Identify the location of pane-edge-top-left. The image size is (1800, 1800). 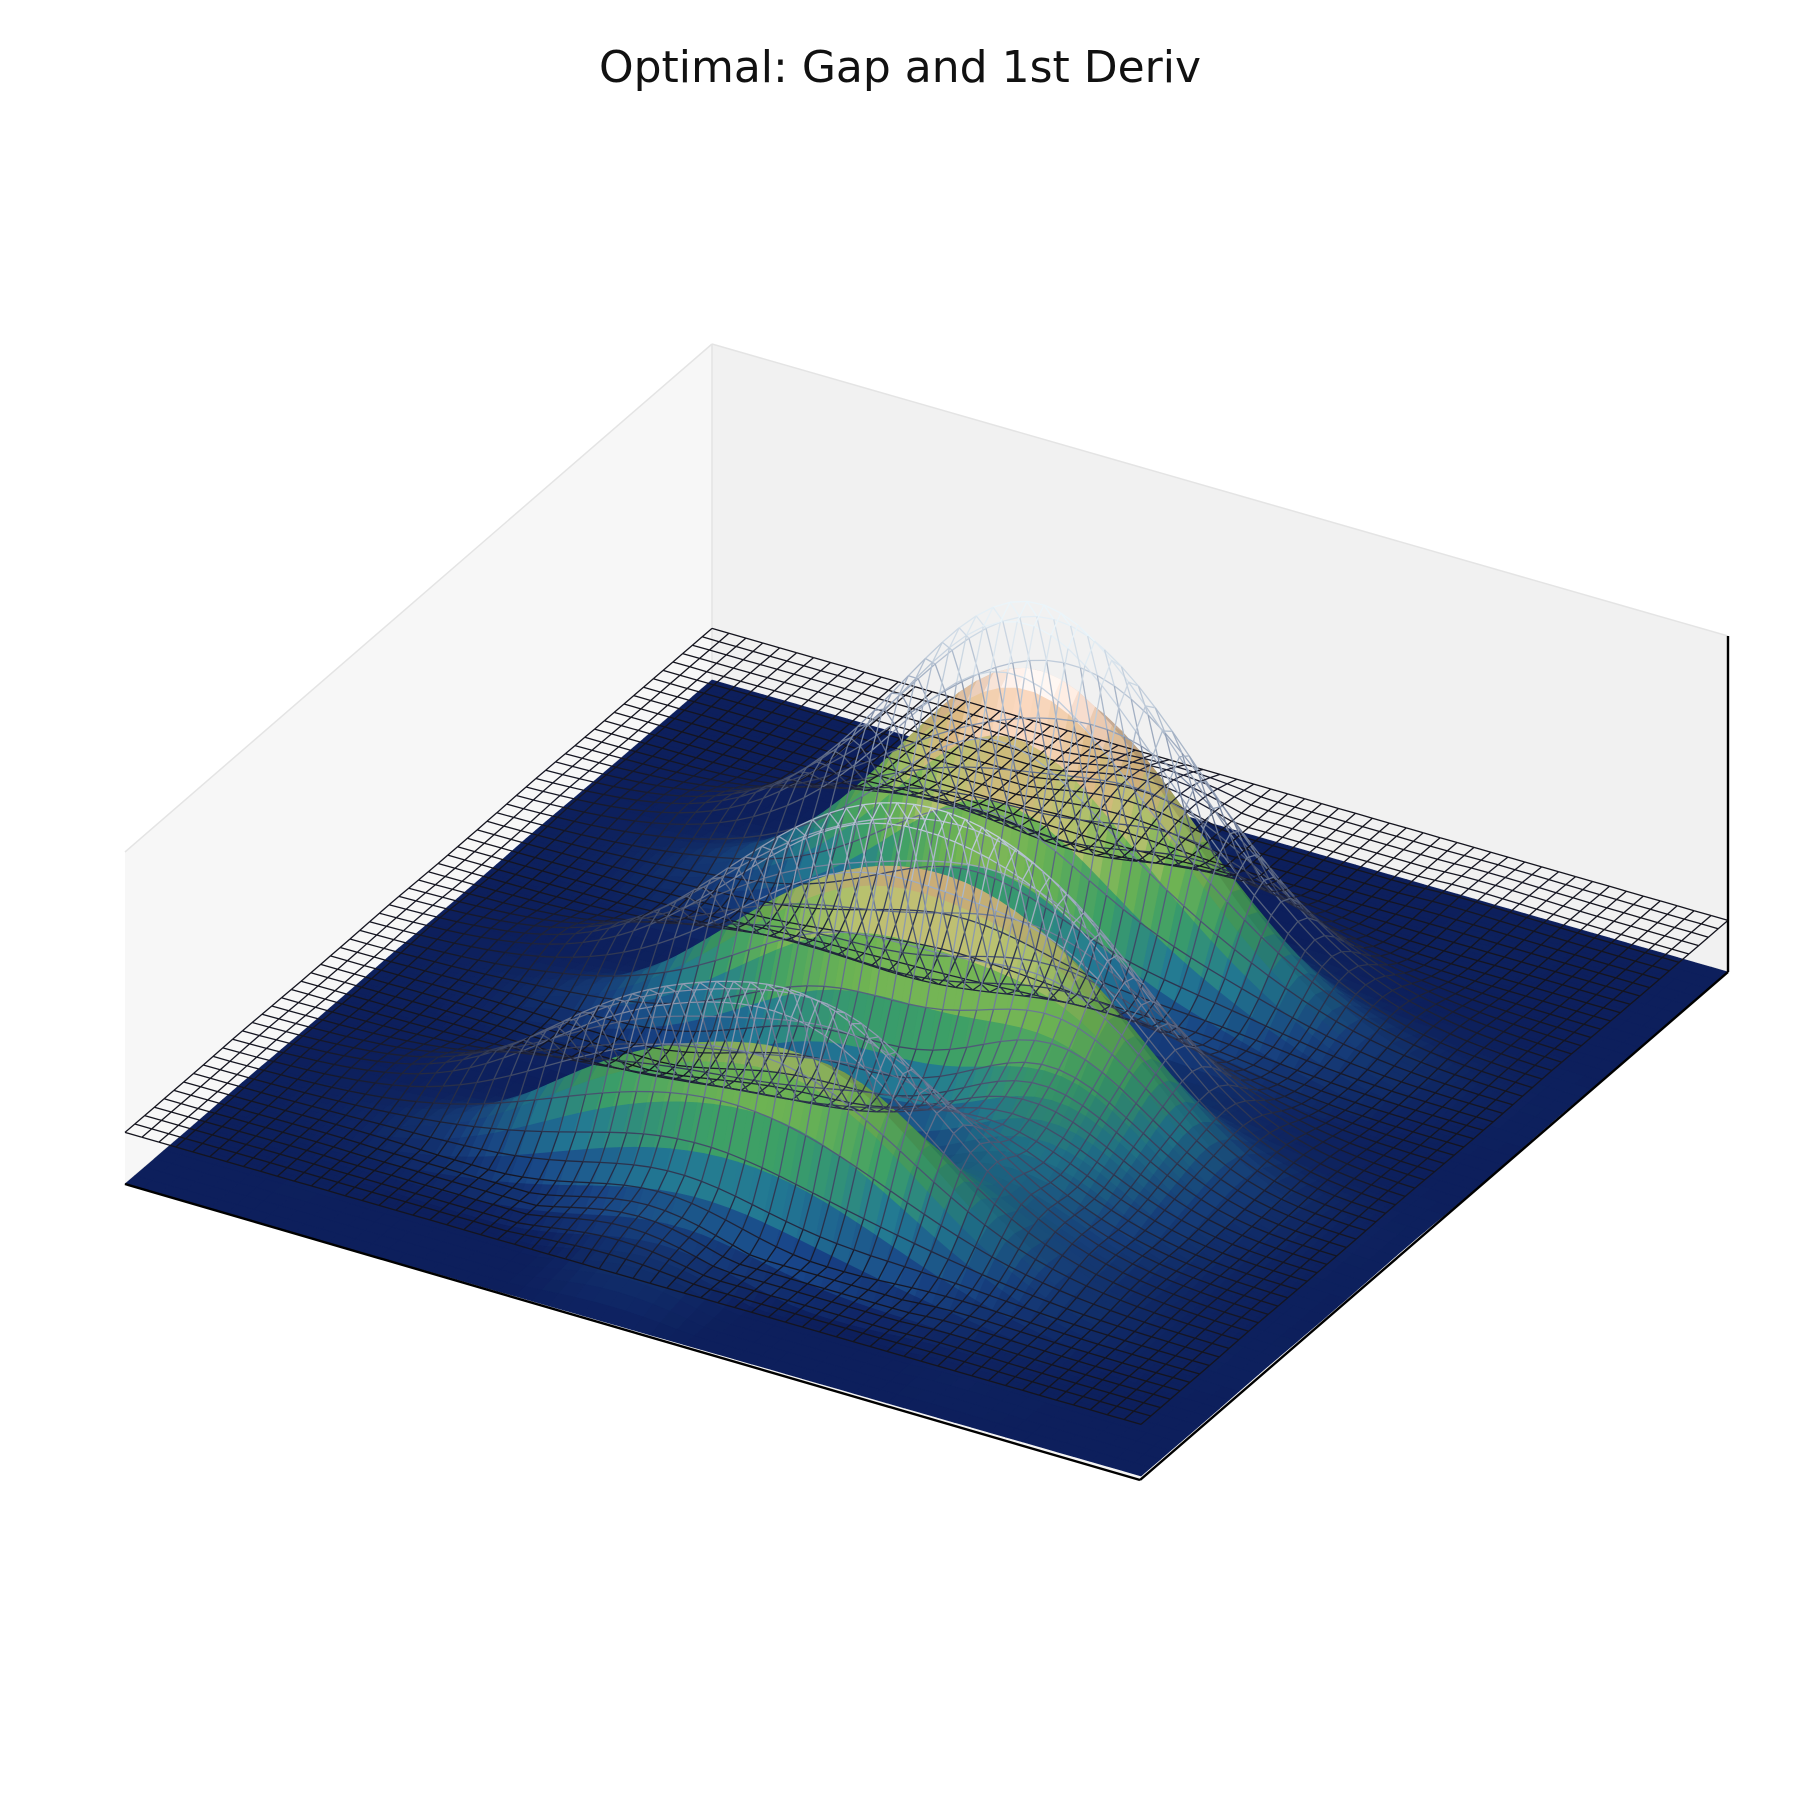
(418, 598).